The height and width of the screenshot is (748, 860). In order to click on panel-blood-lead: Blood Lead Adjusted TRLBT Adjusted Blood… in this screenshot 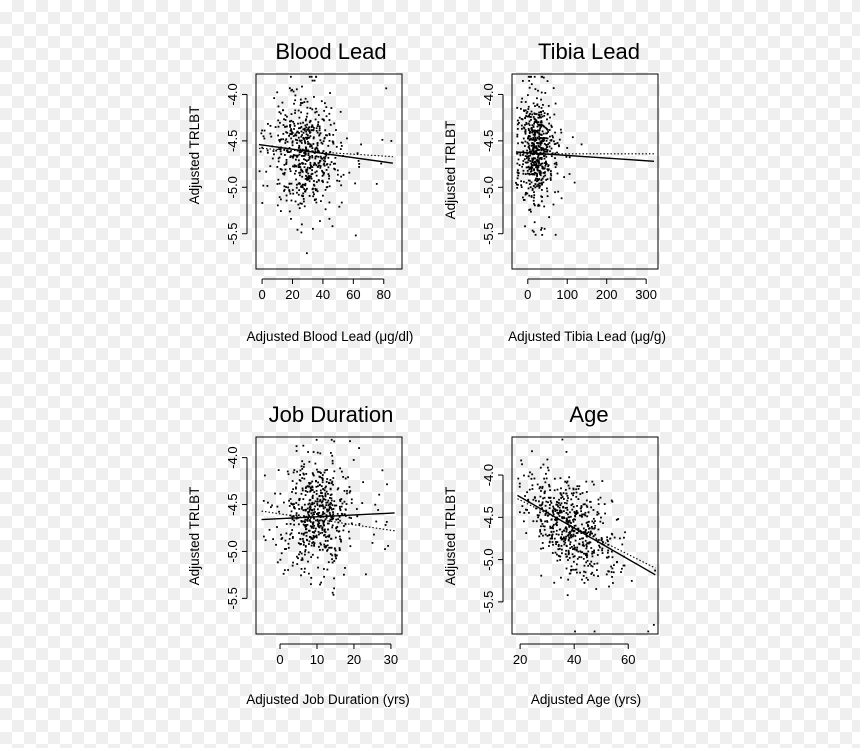, I will do `click(300, 191)`.